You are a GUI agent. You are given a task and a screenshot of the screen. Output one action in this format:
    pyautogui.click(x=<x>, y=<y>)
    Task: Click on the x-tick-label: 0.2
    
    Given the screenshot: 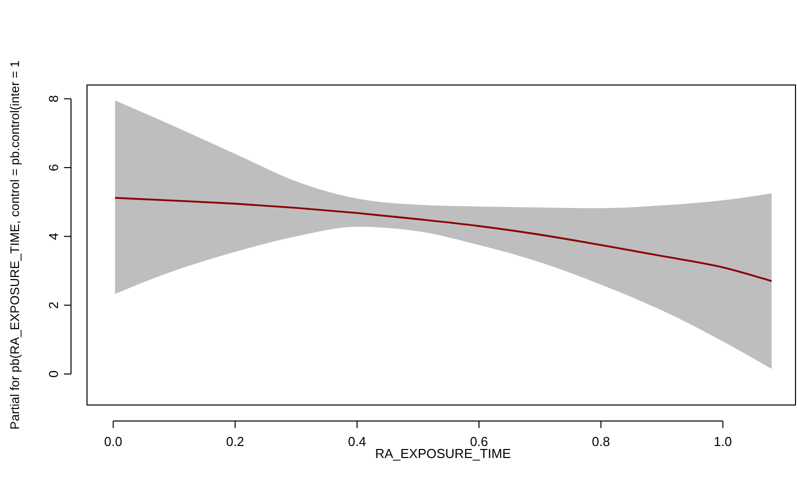 What is the action you would take?
    pyautogui.click(x=235, y=441)
    